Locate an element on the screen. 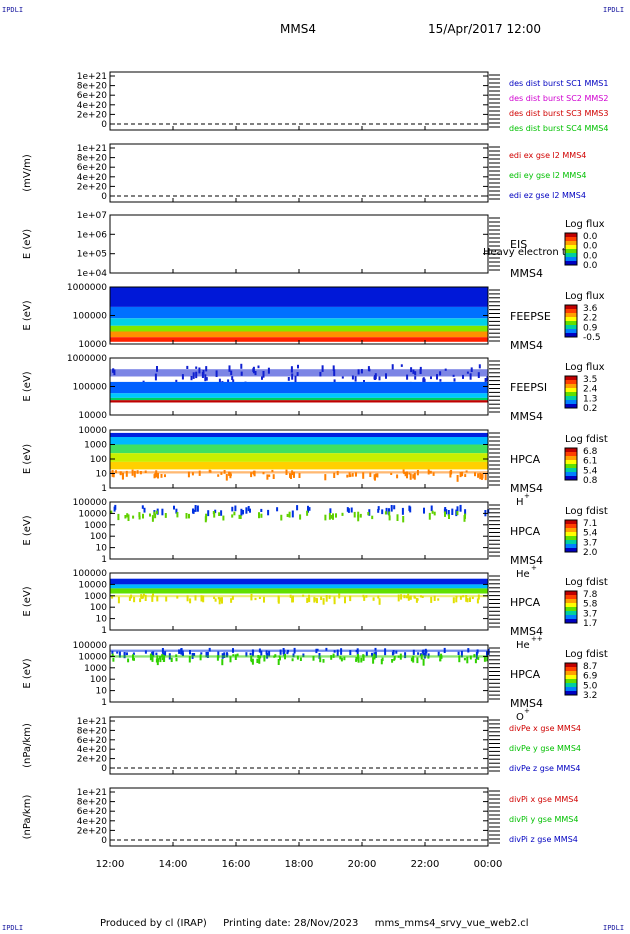 Image resolution: width=630 pixels, height=934 pixels. instrument-label: FEEPSE is located at coordinates (530, 316).